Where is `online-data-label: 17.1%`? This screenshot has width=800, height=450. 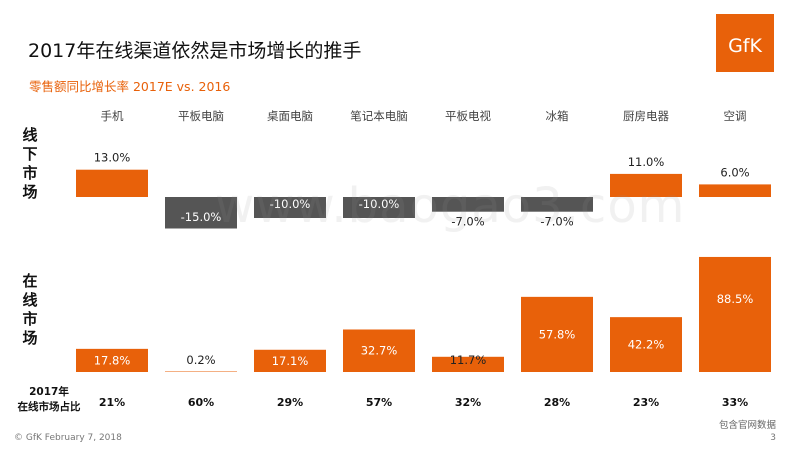 online-data-label: 17.1% is located at coordinates (290, 361).